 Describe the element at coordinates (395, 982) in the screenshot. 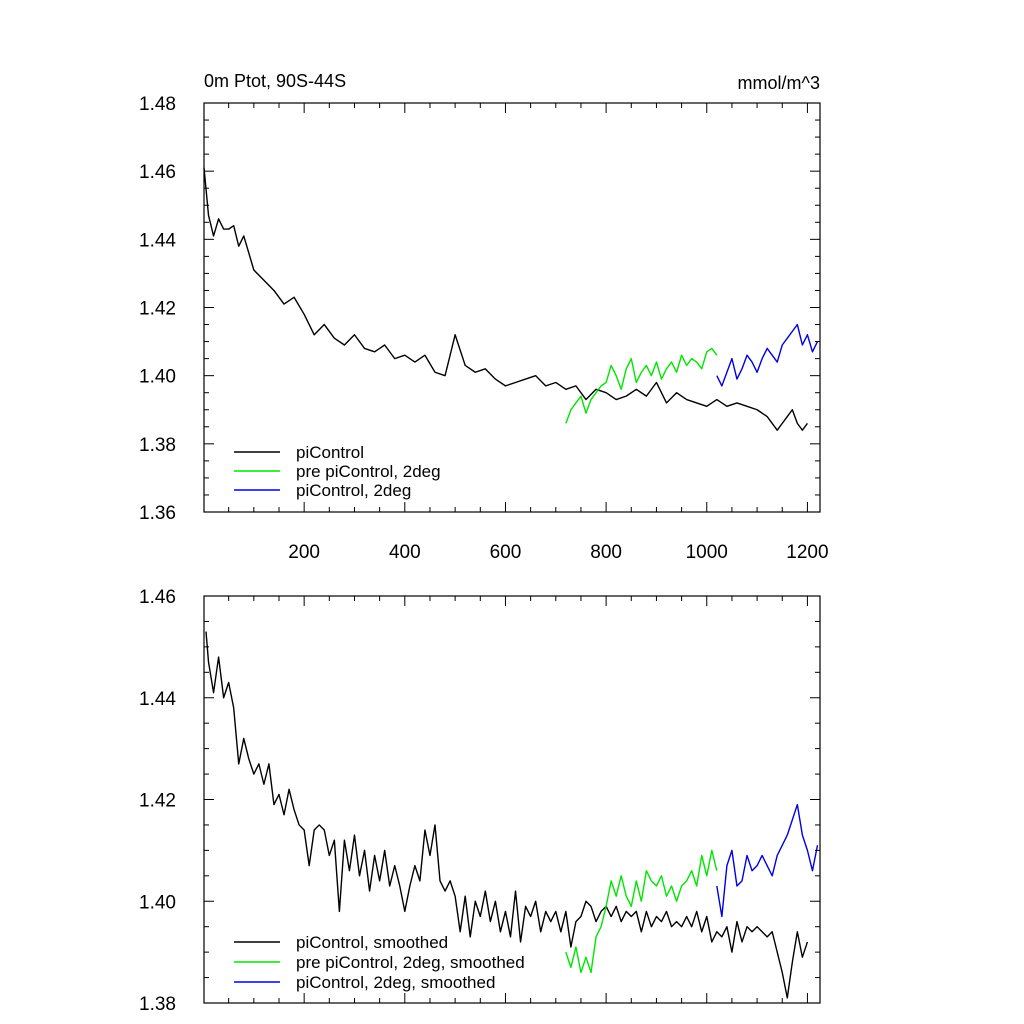

I see `legend-label: piControl, 2deg, smoothed` at that location.